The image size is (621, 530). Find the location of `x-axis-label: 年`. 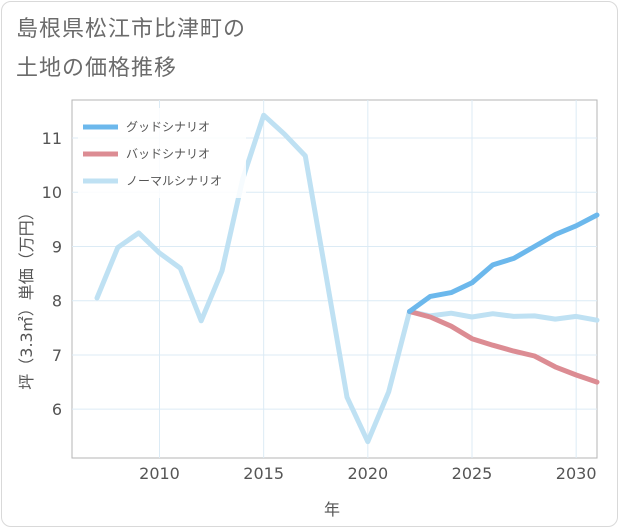

x-axis-label: 年 is located at coordinates (332, 509).